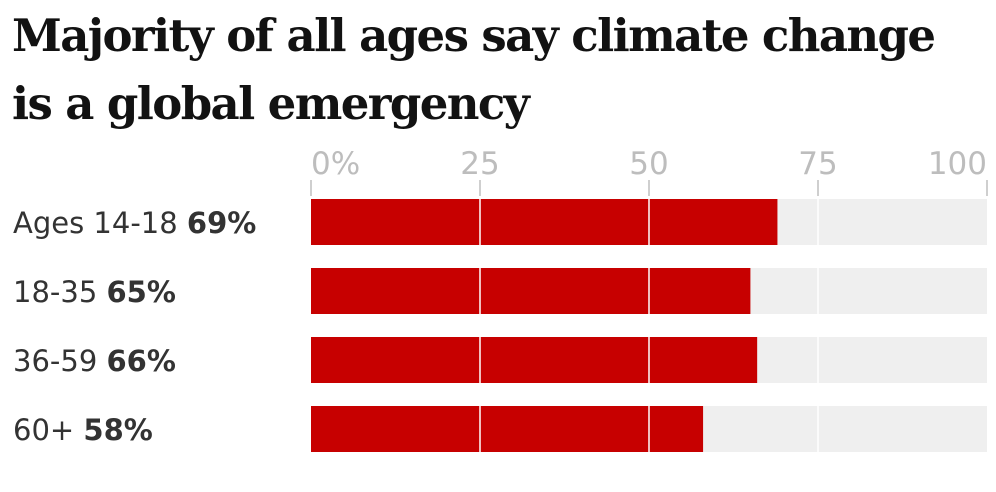 Image resolution: width=996 pixels, height=492 pixels. What do you see at coordinates (117, 430) in the screenshot?
I see `data-label: 58%` at bounding box center [117, 430].